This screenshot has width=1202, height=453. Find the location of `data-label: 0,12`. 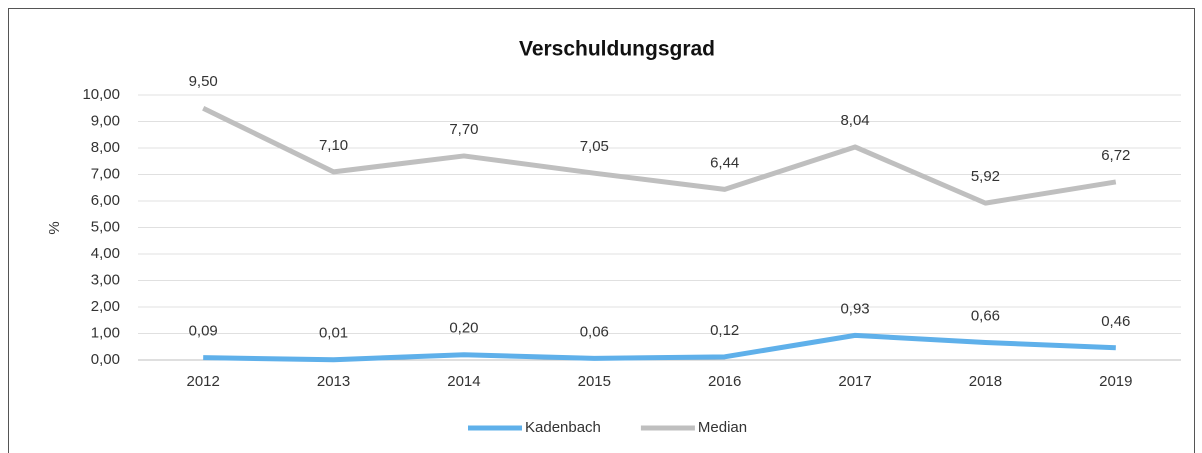

data-label: 0,12 is located at coordinates (724, 330).